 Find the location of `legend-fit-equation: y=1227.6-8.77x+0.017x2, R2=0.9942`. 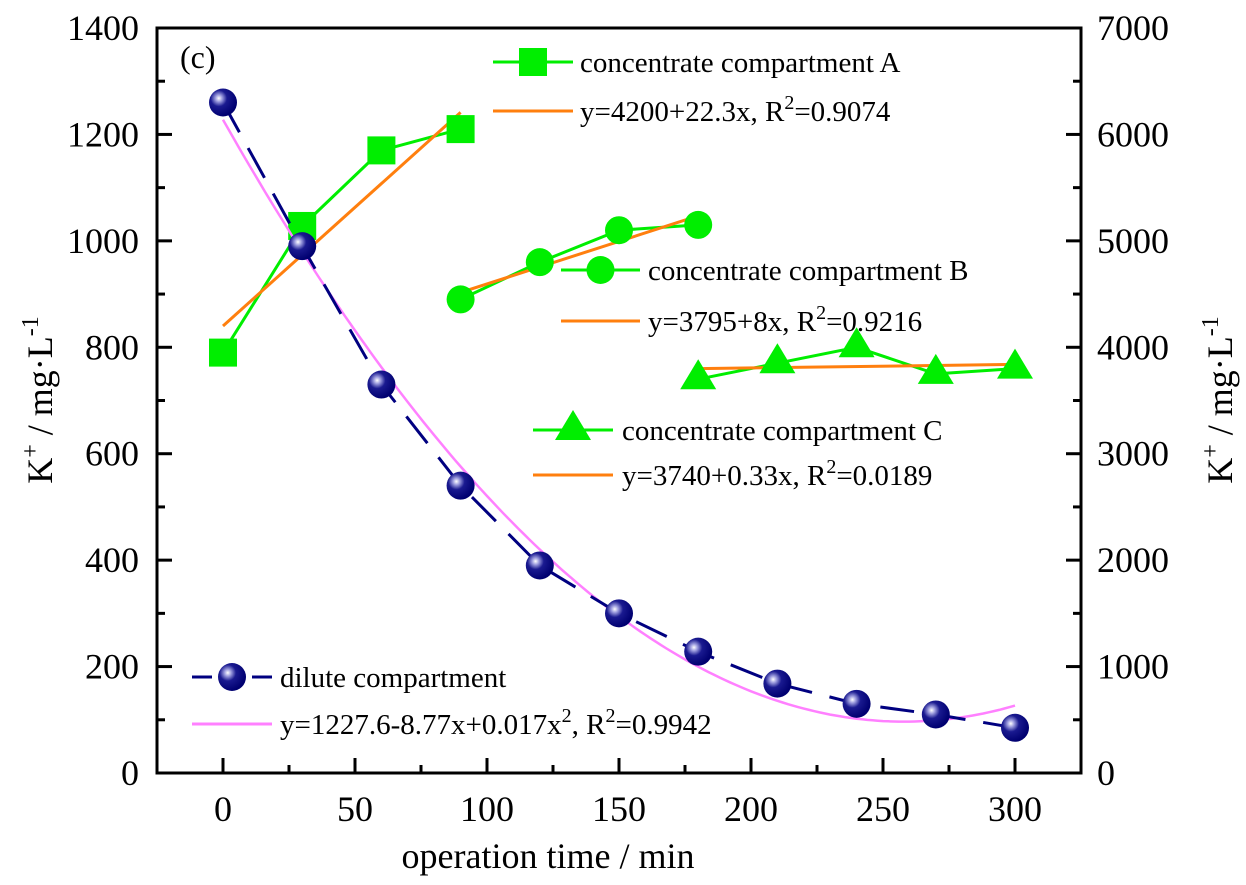

legend-fit-equation: y=1227.6-8.77x+0.017x2, R2=0.9942 is located at coordinates (496, 723).